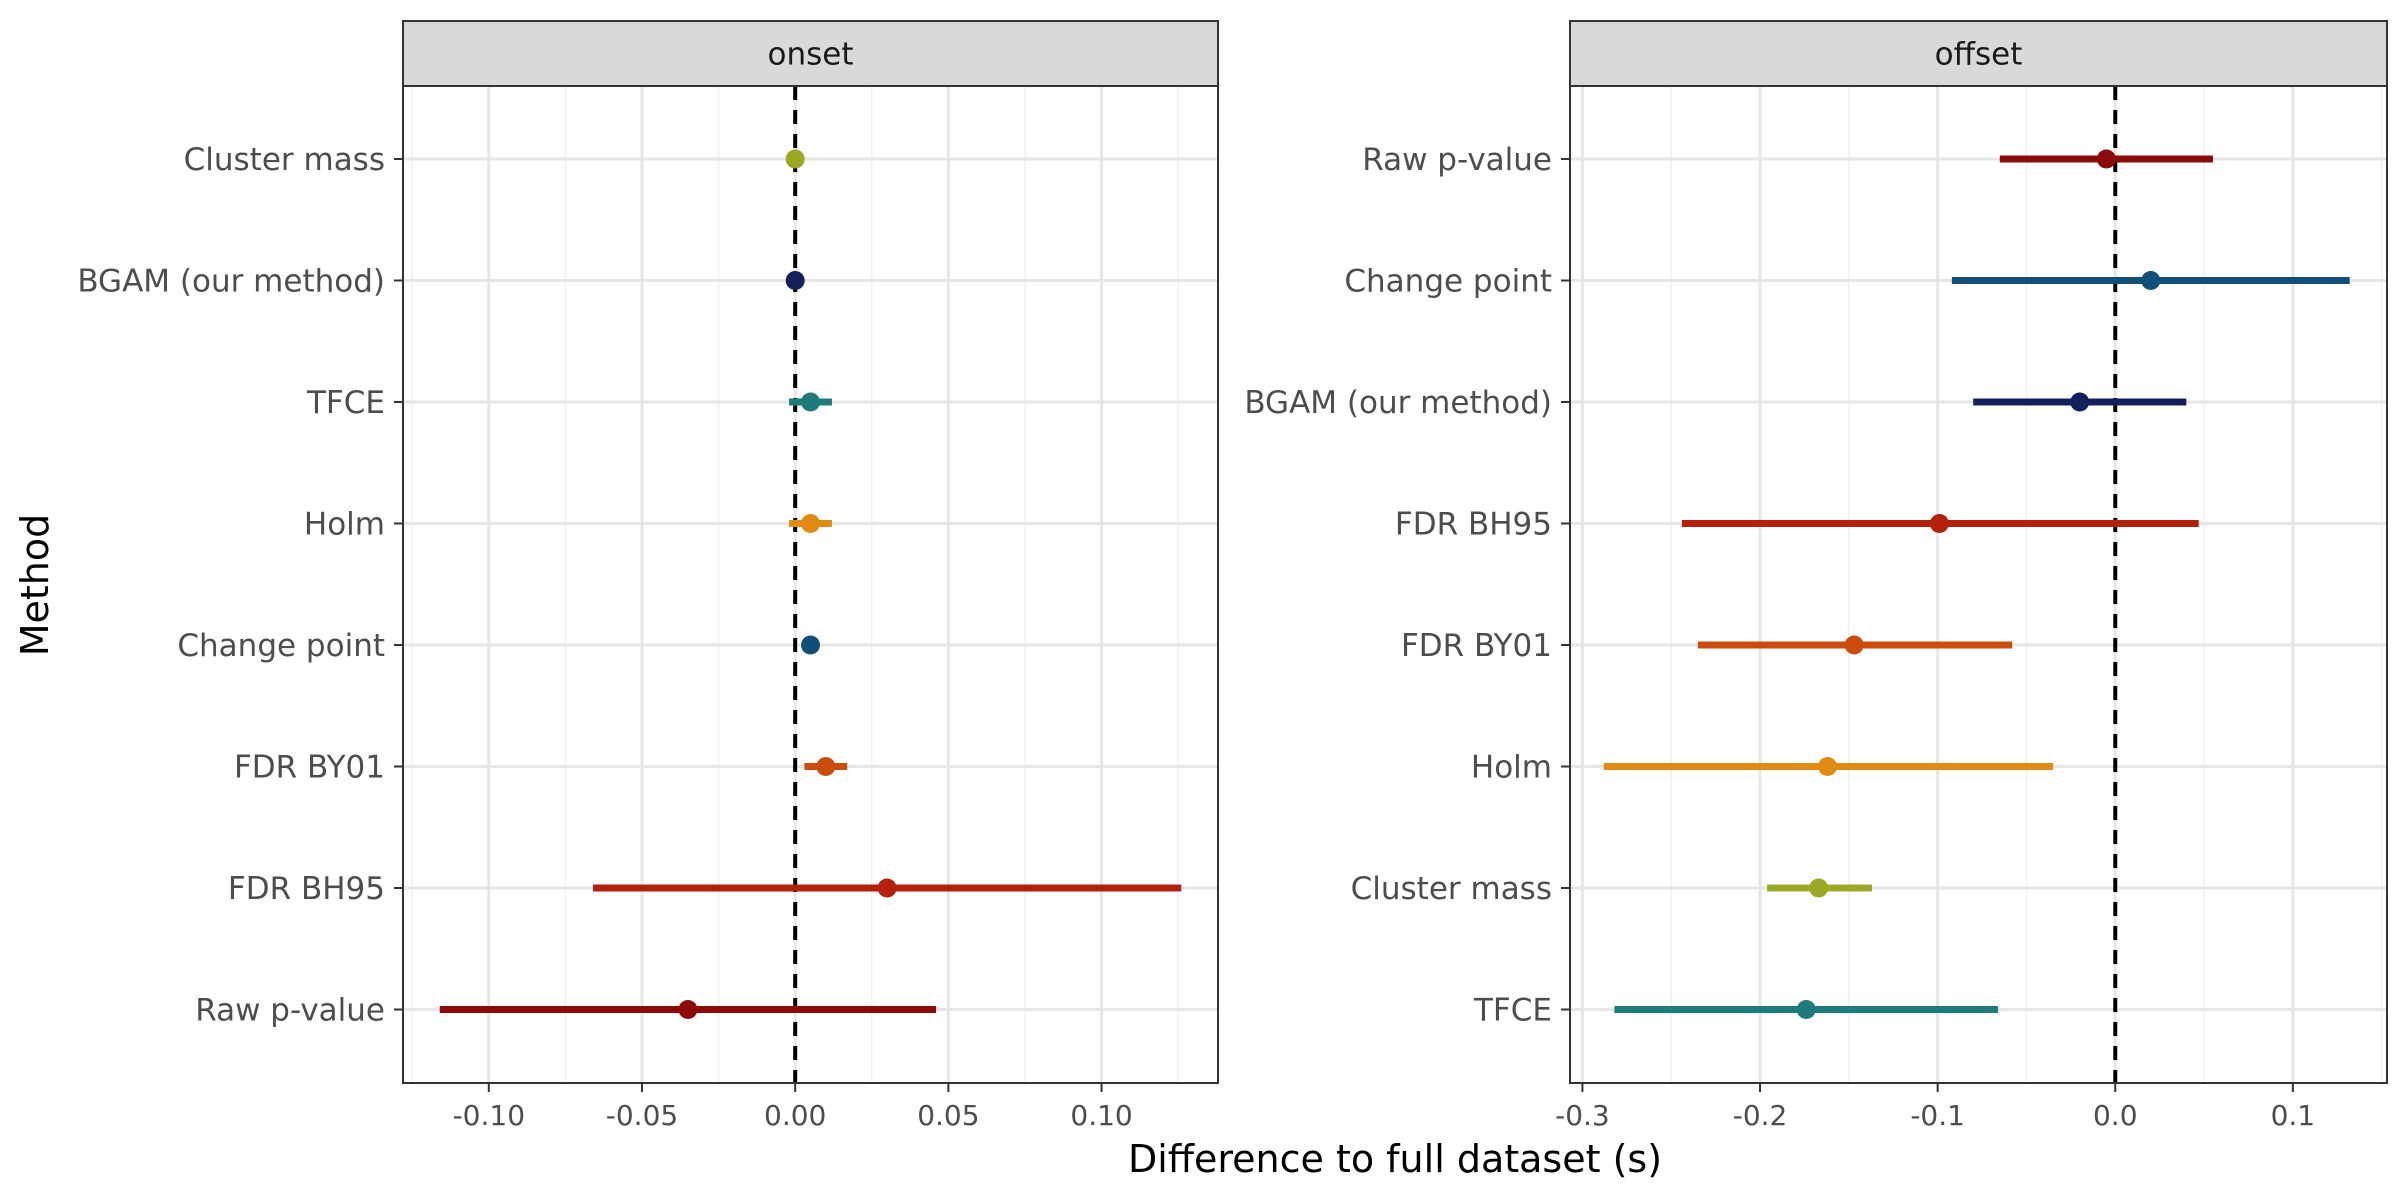  Describe the element at coordinates (2293, 1115) in the screenshot. I see `offset-x-tick-label: 0.1` at that location.